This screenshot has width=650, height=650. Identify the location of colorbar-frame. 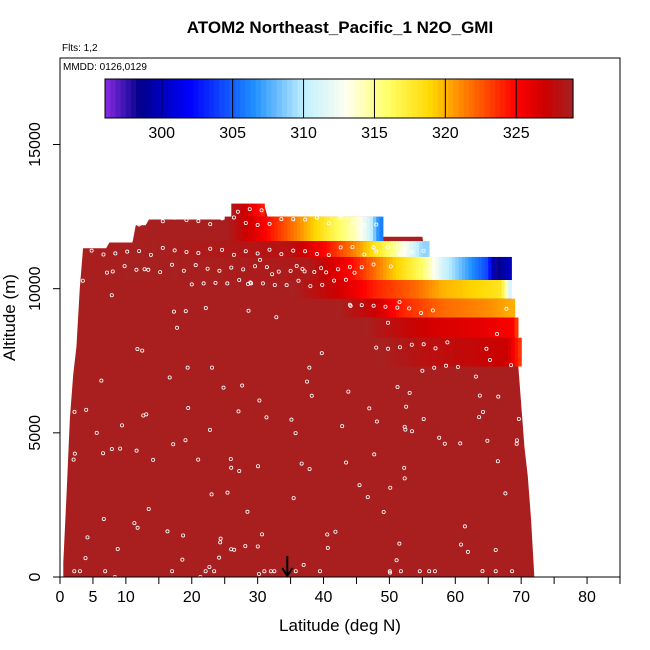
(339, 98).